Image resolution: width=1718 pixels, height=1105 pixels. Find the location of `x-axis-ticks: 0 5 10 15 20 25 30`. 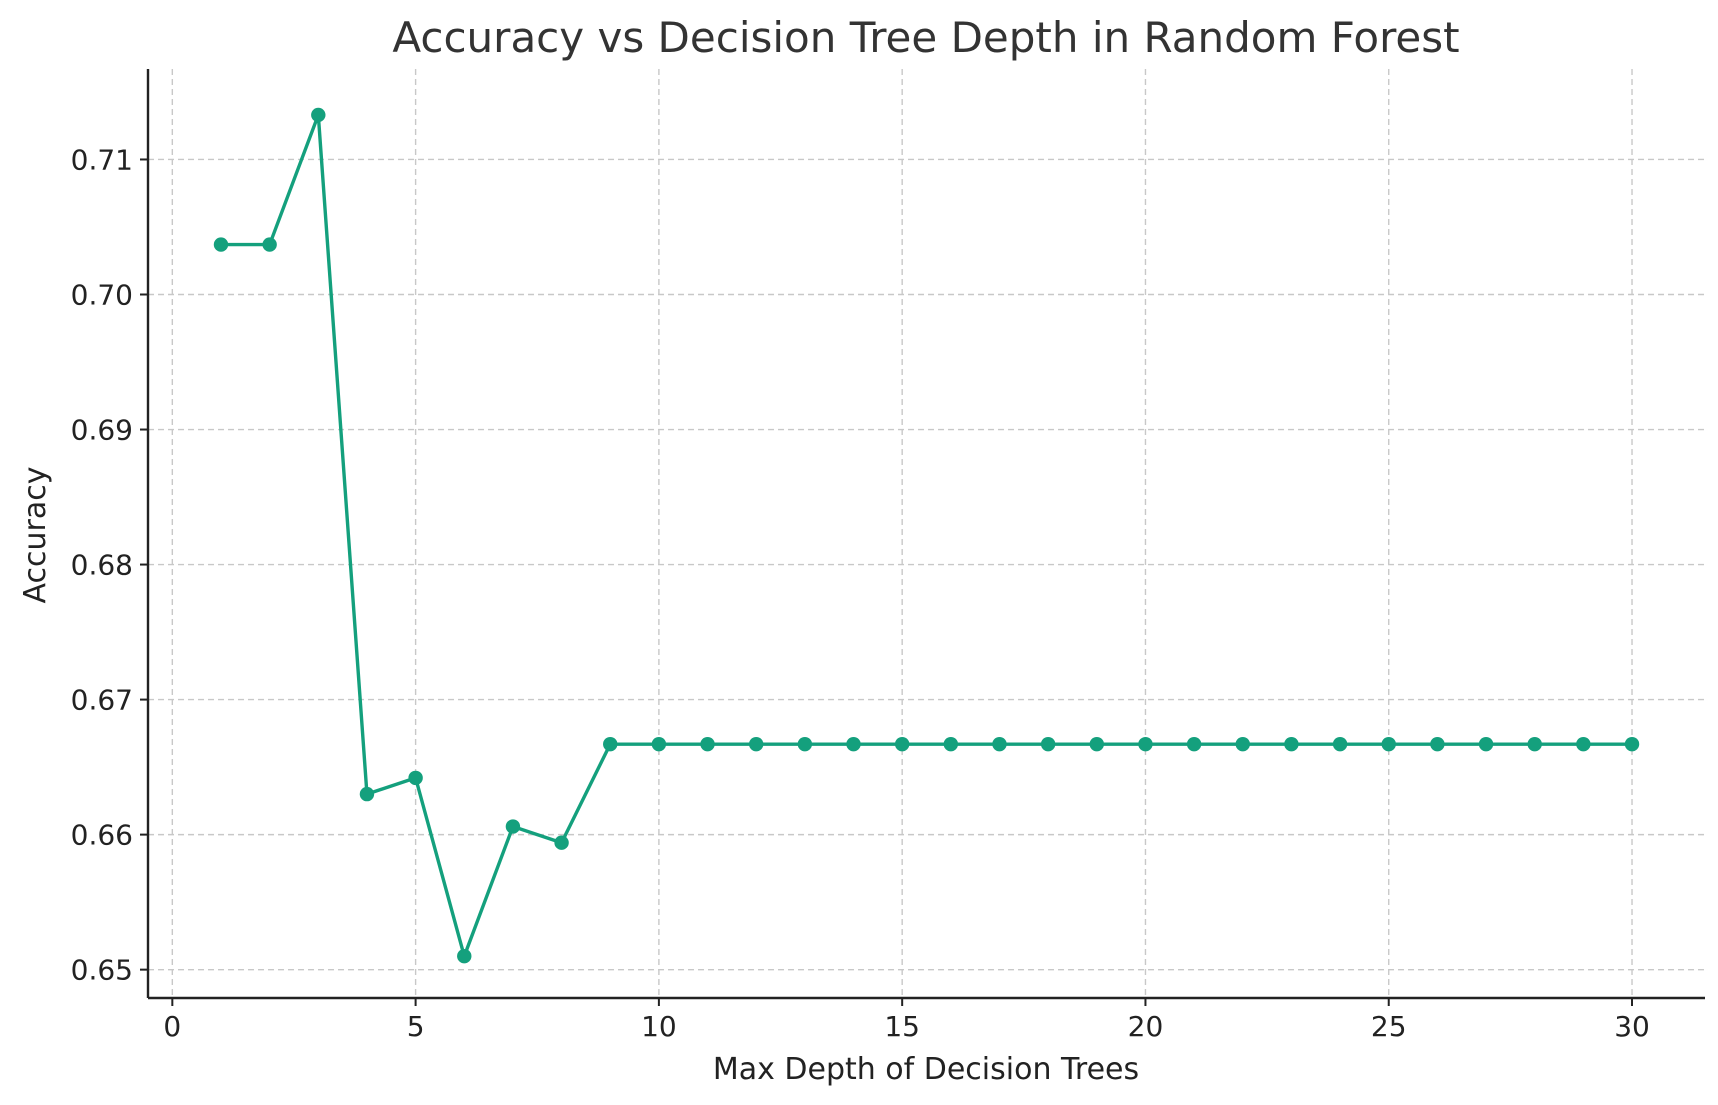

x-axis-ticks: 0 5 10 15 20 25 30 is located at coordinates (906, 1020).